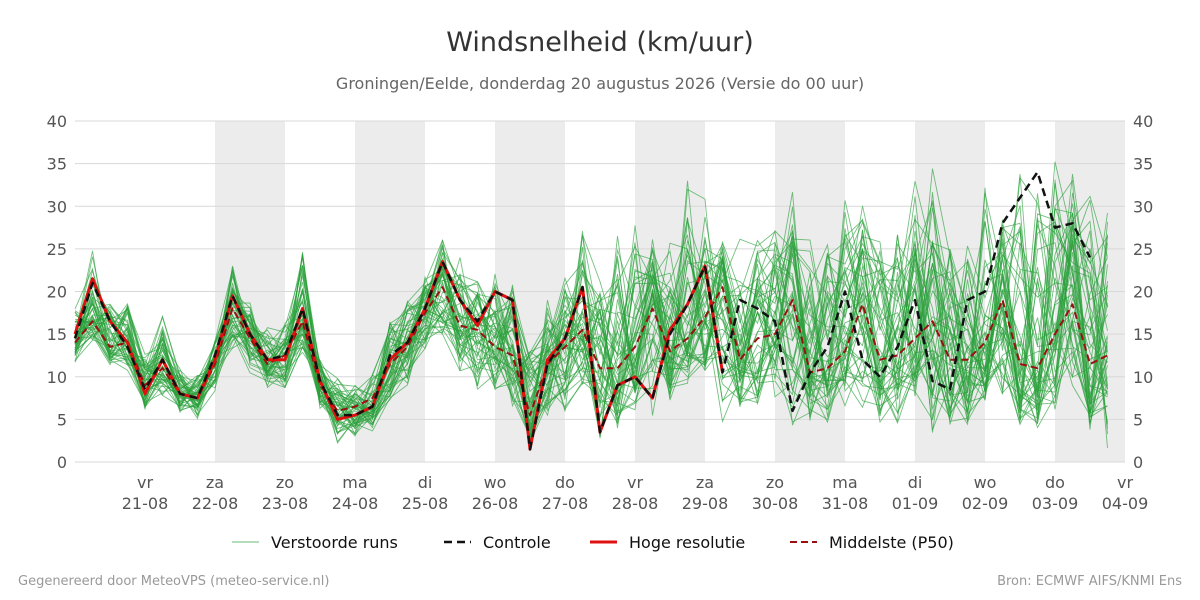 The width and height of the screenshot is (1200, 600). Describe the element at coordinates (635, 503) in the screenshot. I see `x-tick-date: 28-08` at that location.